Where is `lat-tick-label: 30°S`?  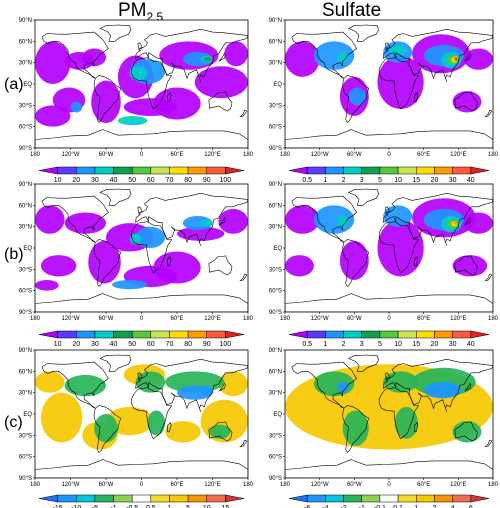
lat-tick-label: 30°S is located at coordinates (25, 106).